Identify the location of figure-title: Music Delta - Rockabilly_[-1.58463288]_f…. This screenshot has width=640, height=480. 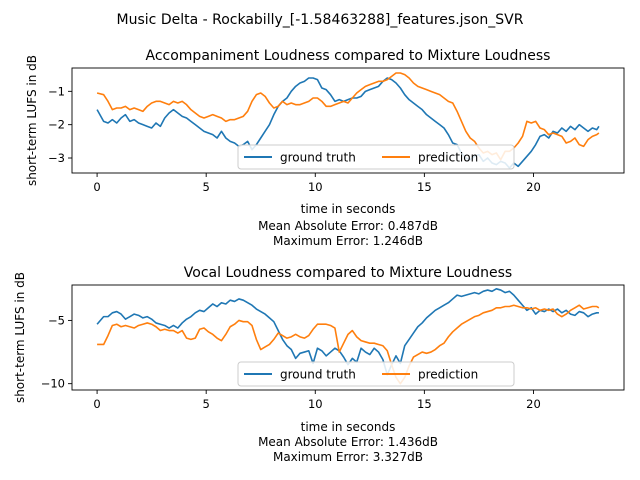
(320, 20).